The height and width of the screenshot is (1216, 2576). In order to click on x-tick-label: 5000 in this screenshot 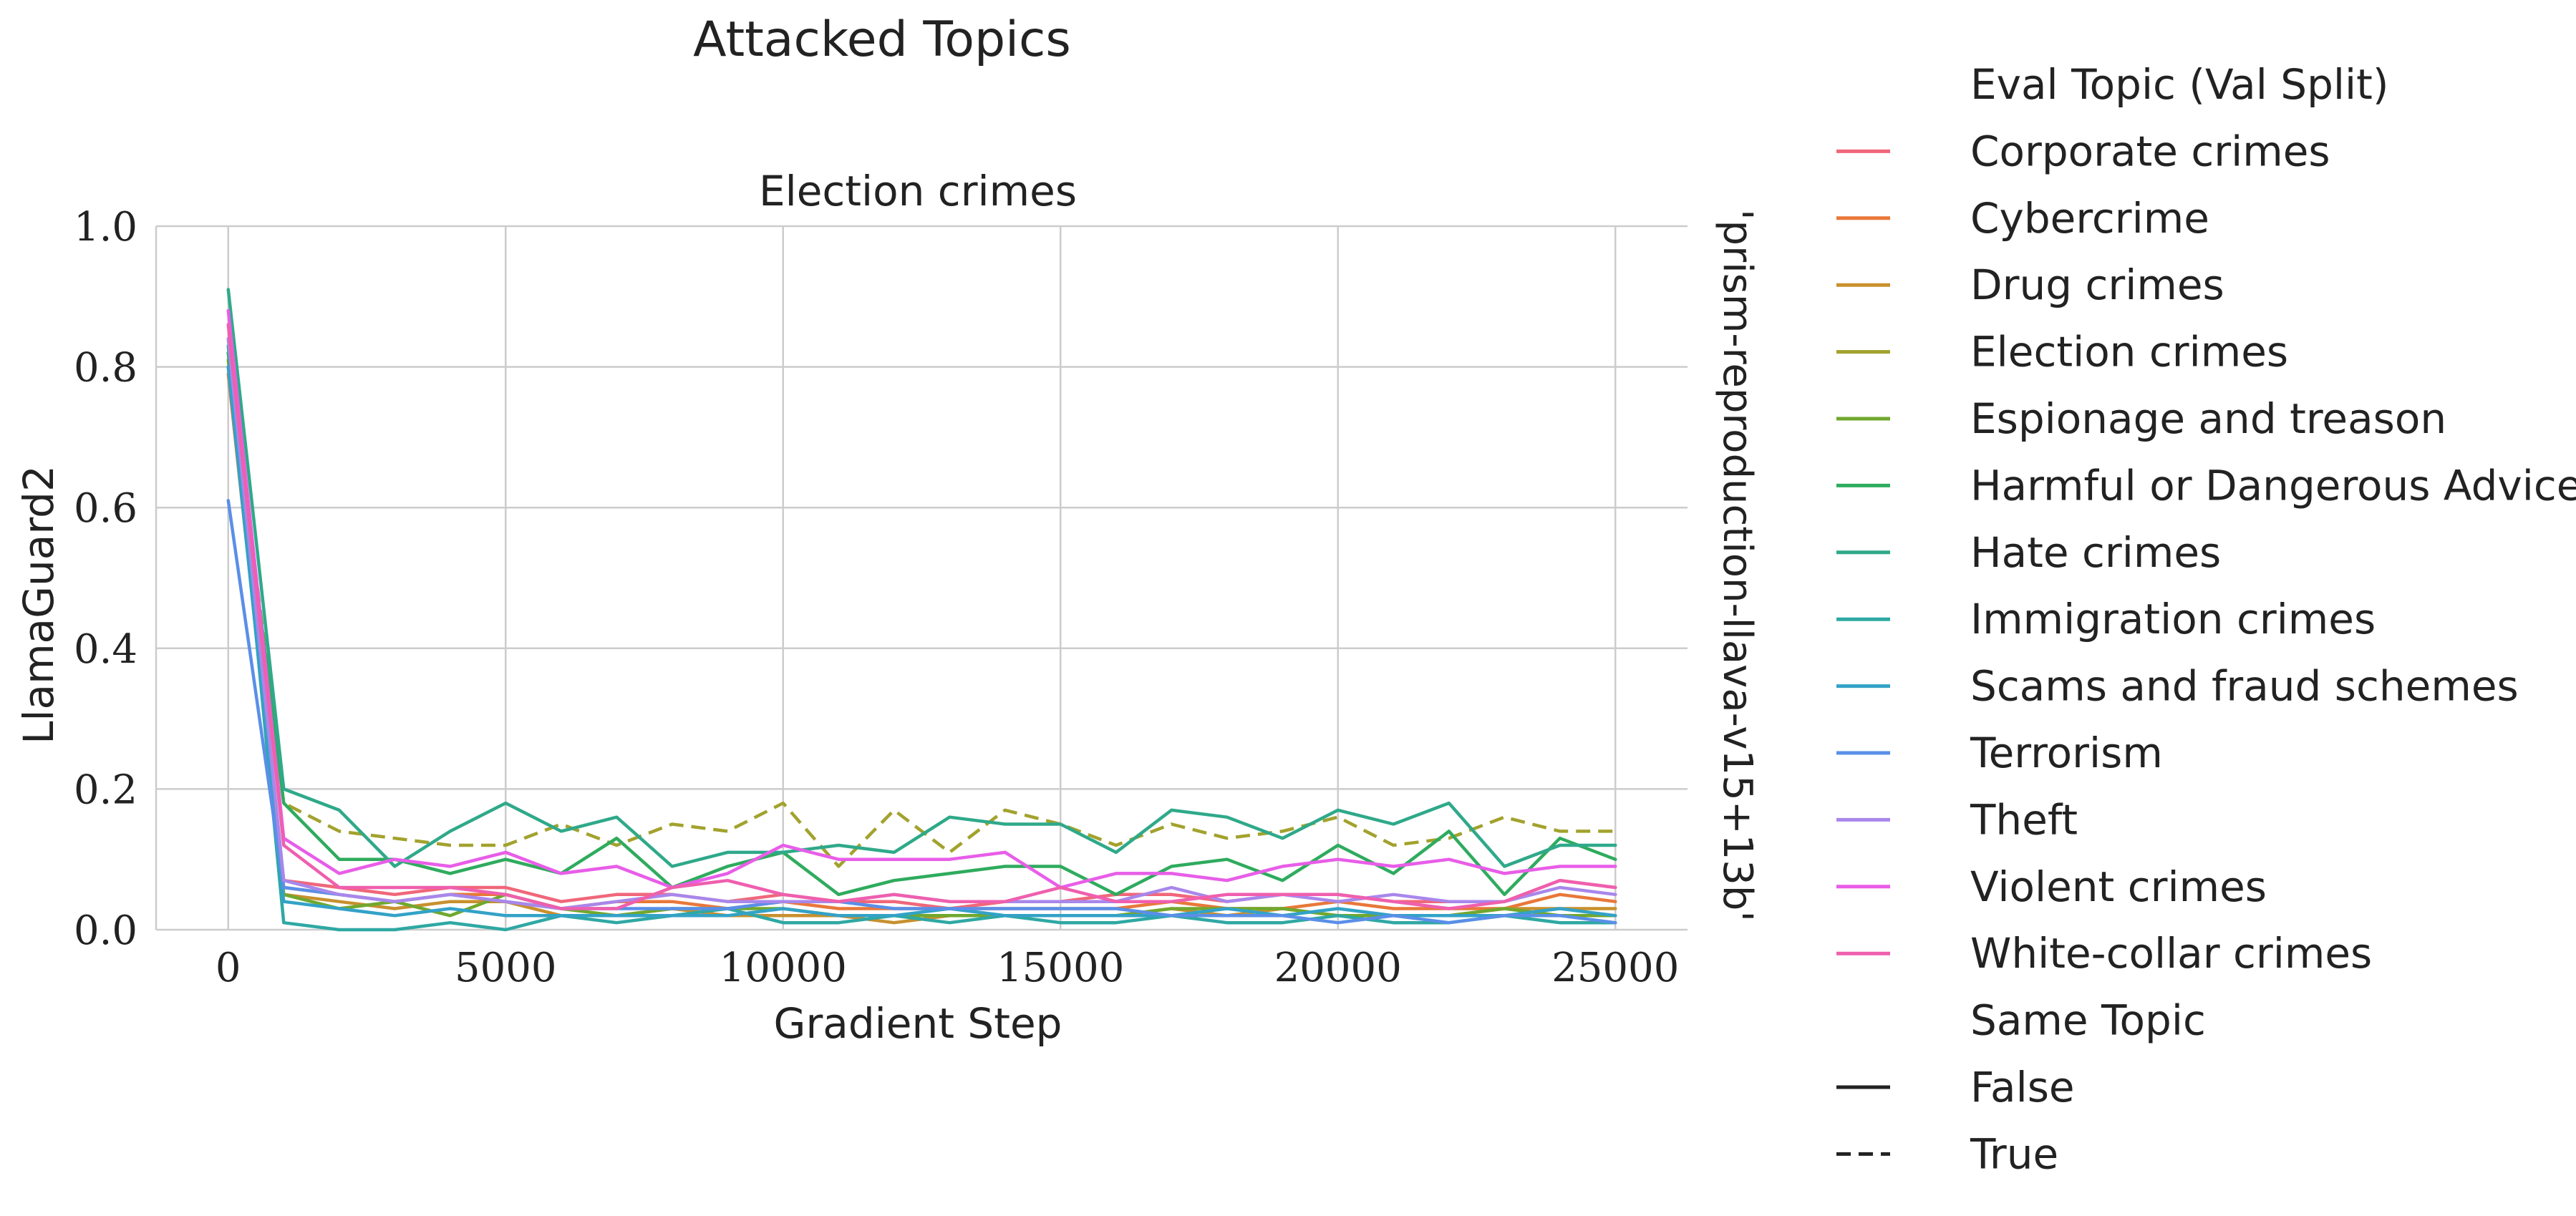, I will do `click(506, 968)`.